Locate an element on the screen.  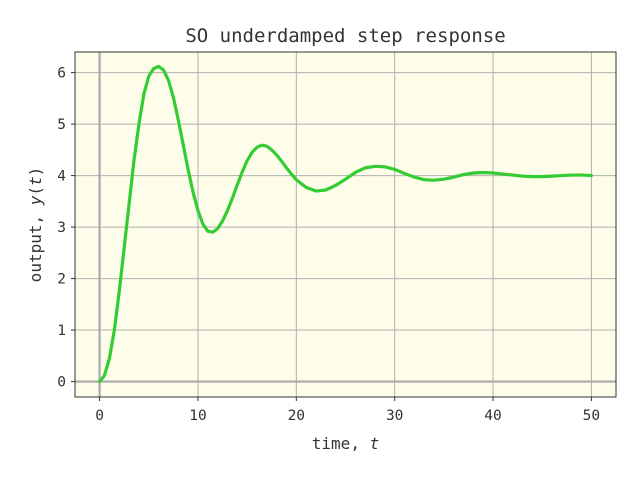
y-tick-label: 3 is located at coordinates (61, 228).